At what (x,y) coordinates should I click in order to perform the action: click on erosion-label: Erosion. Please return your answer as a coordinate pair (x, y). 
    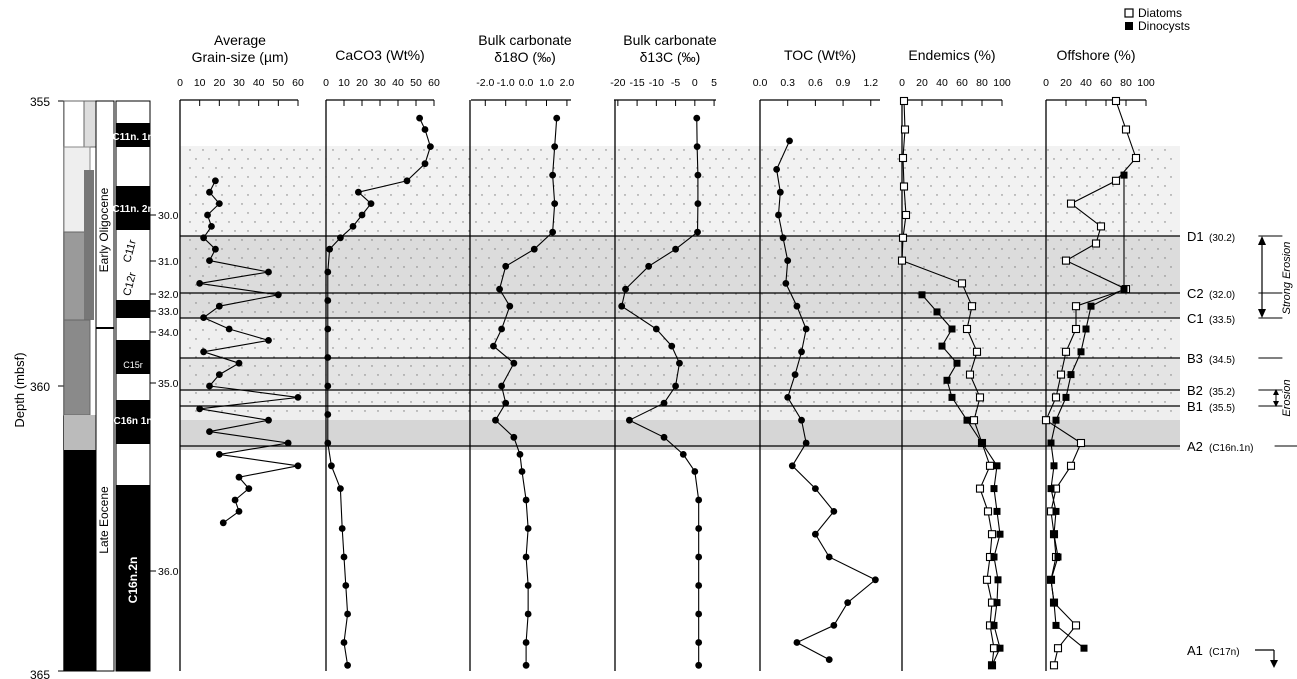
    Looking at the image, I should click on (1287, 397).